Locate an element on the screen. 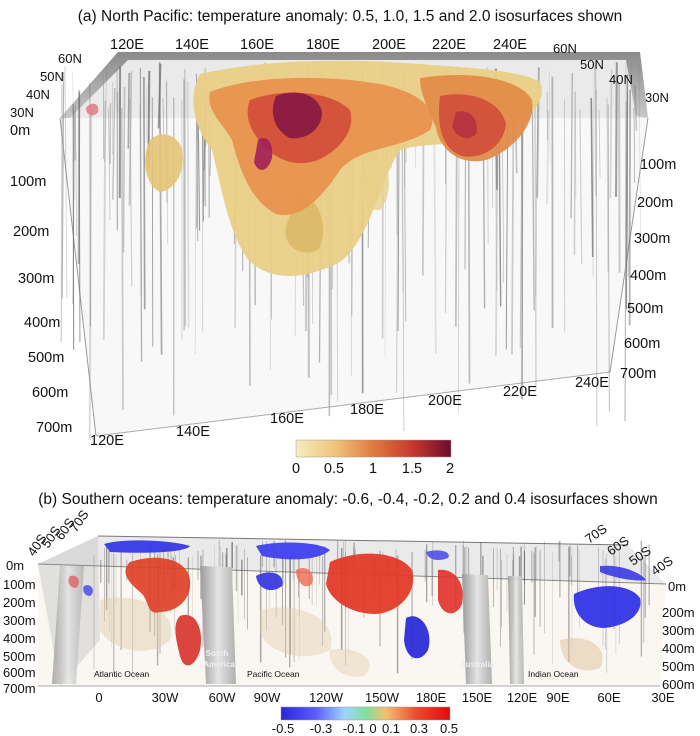 Image resolution: width=700 pixels, height=736 pixels. lon-bottom-200e: 200E is located at coordinates (445, 401).